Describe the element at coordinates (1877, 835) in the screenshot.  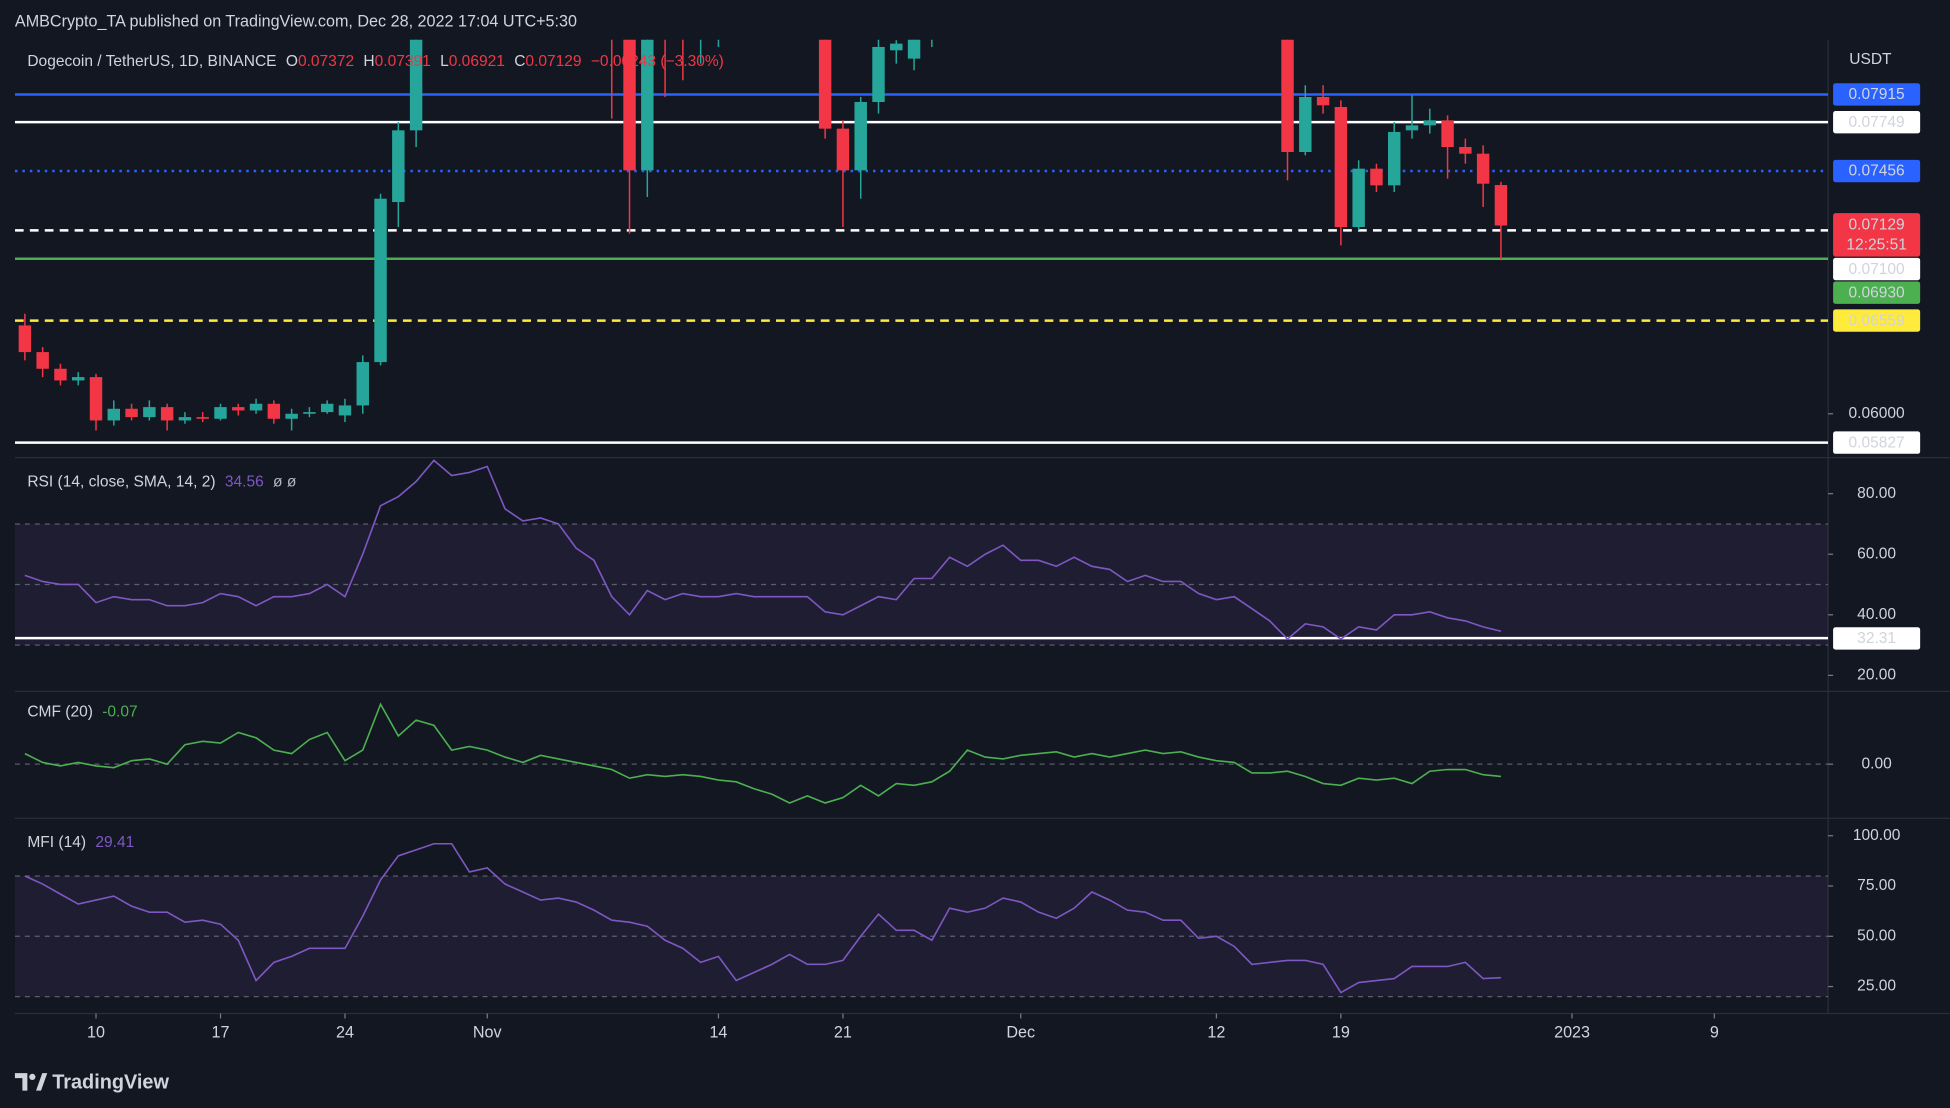
I see `y-tick-label: 100.00` at that location.